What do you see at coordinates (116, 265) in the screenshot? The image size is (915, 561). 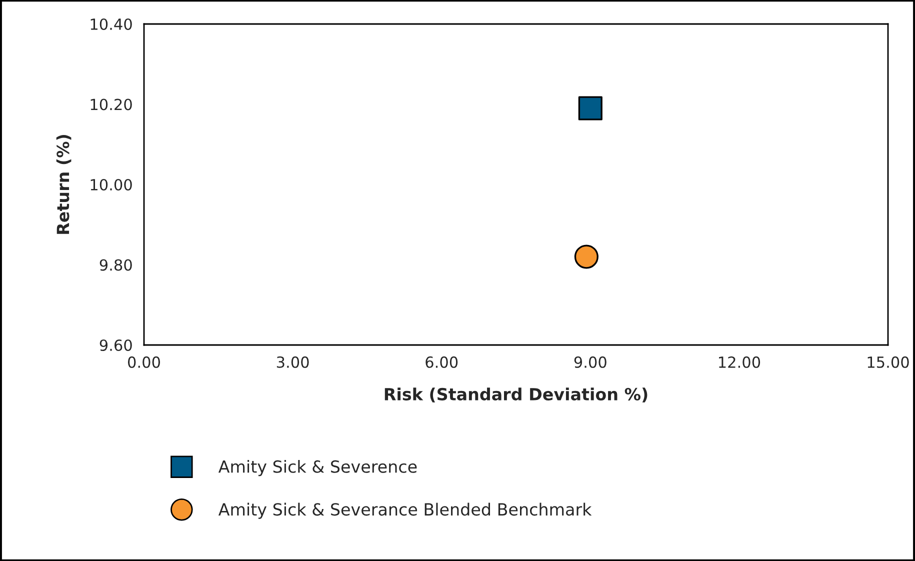 I see `y-tick-label: 9.80` at bounding box center [116, 265].